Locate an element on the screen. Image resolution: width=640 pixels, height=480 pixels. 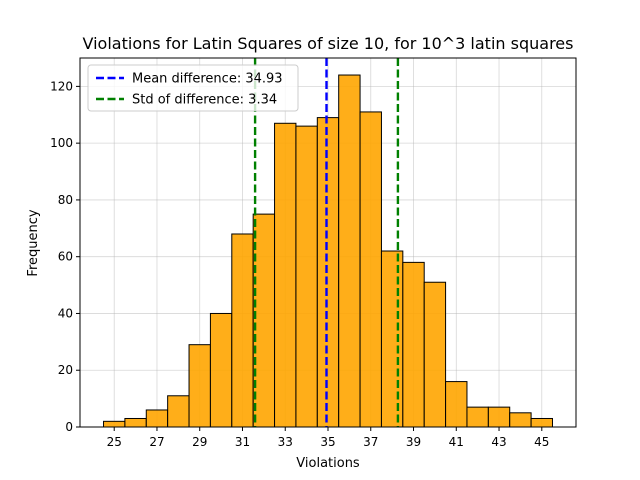
x-tick-label: 35 is located at coordinates (327, 442).